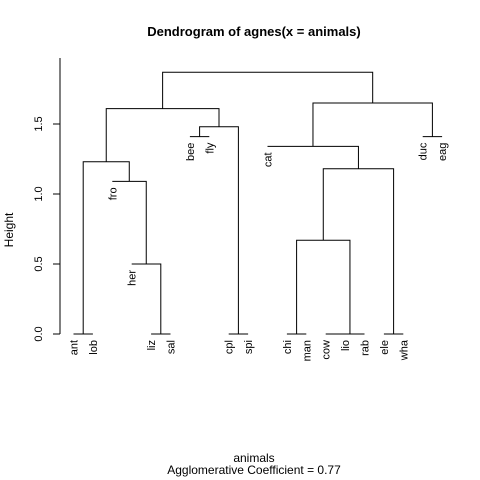 The height and width of the screenshot is (480, 480). I want to click on y-axis-label: Height, so click(9, 229).